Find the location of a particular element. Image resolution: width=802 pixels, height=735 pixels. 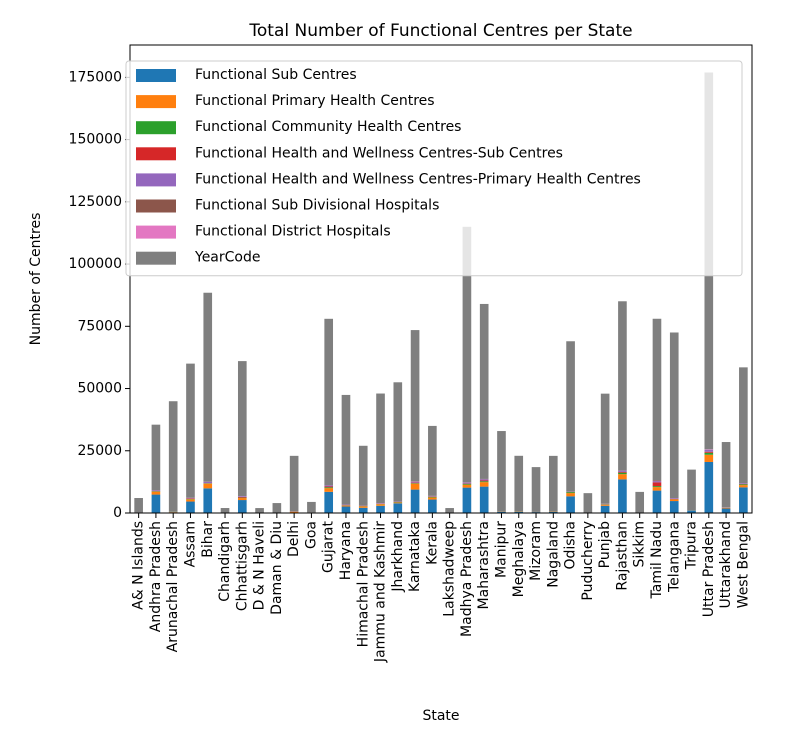

legend-label: Functional Primary Health Centres is located at coordinates (315, 101).